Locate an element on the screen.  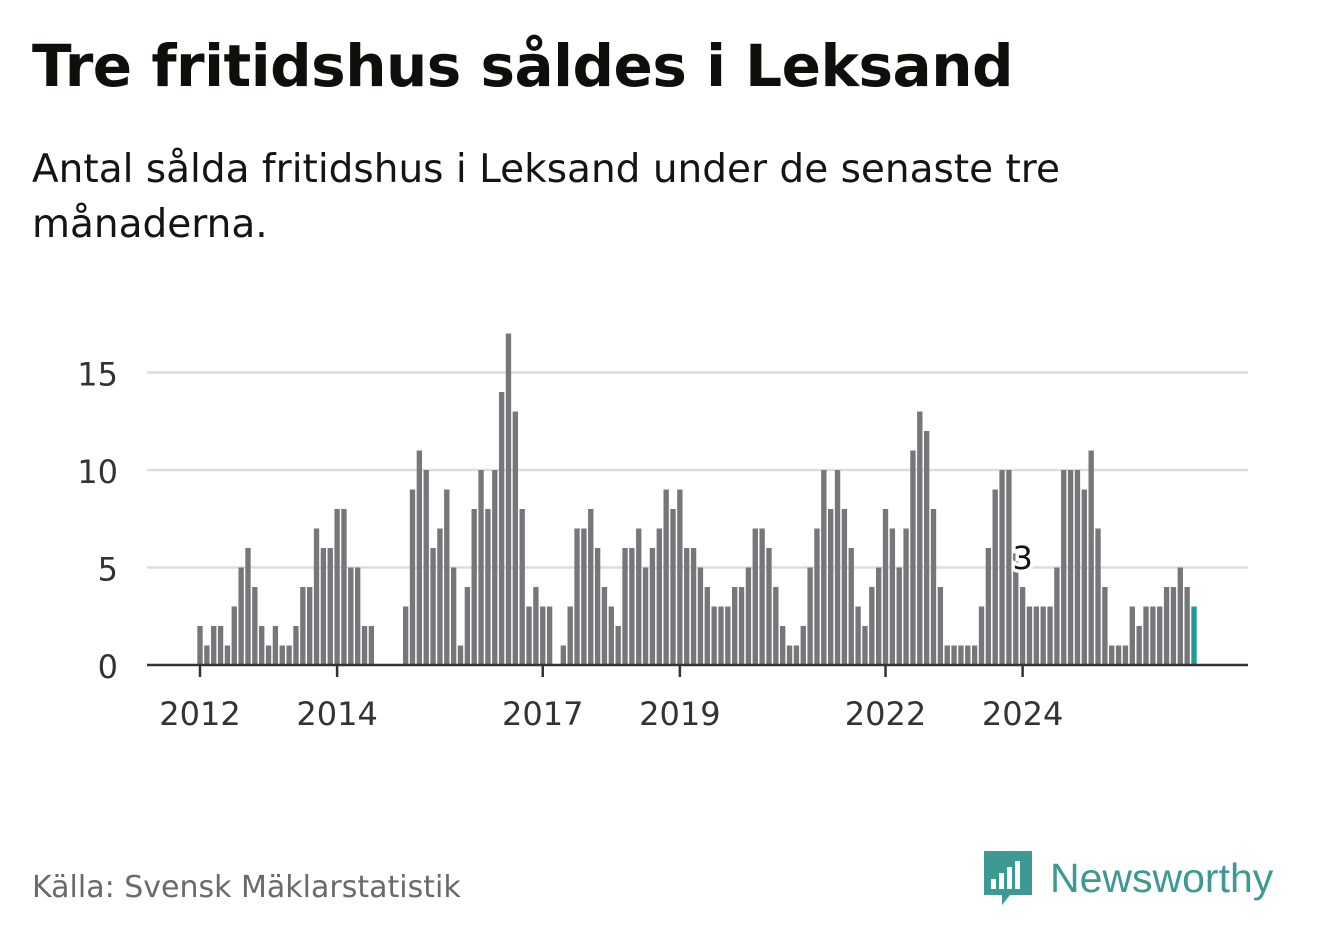
chart-title: Tre fritidshus såldes i Leksand is located at coordinates (523, 66).